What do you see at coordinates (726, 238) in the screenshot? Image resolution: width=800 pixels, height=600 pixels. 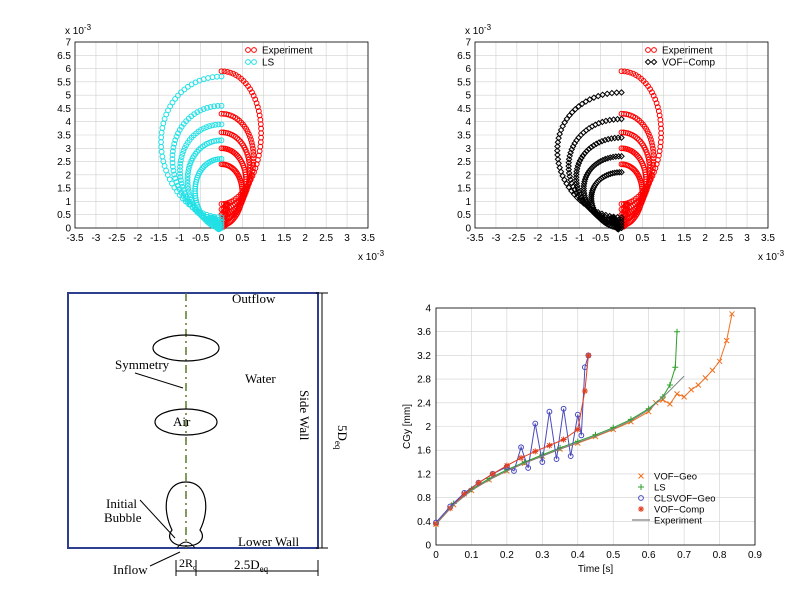 I see `vofcomp-chart-x-tick-label: 2.5` at bounding box center [726, 238].